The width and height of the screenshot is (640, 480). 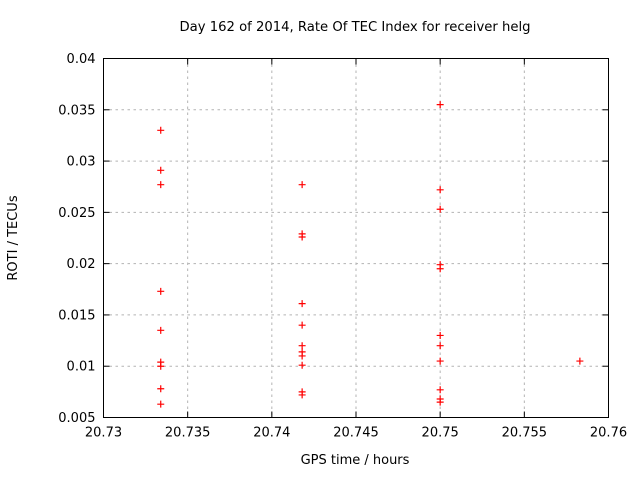 What do you see at coordinates (76, 315) in the screenshot?
I see `y-tick-label: 0.015` at bounding box center [76, 315].